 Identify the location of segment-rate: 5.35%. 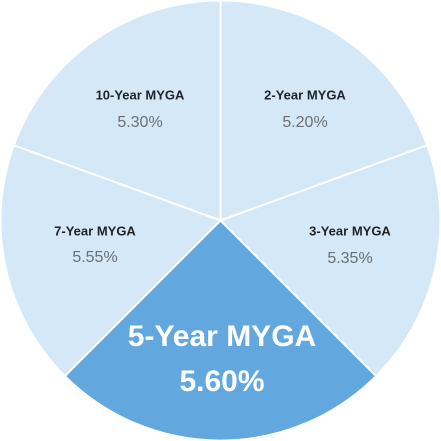
(349, 258).